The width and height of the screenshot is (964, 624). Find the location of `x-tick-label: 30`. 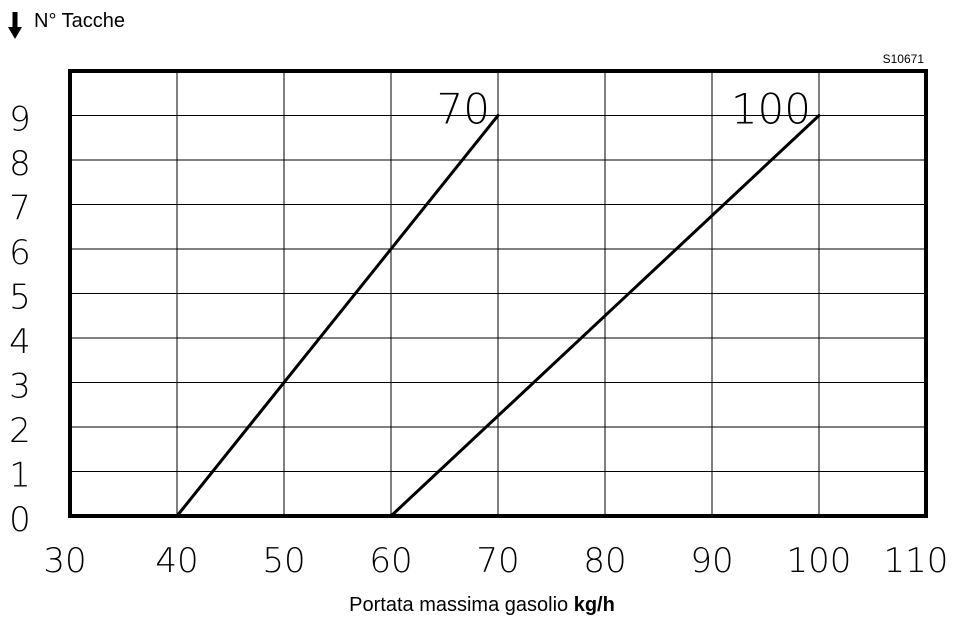

x-tick-label: 30 is located at coordinates (64, 561).